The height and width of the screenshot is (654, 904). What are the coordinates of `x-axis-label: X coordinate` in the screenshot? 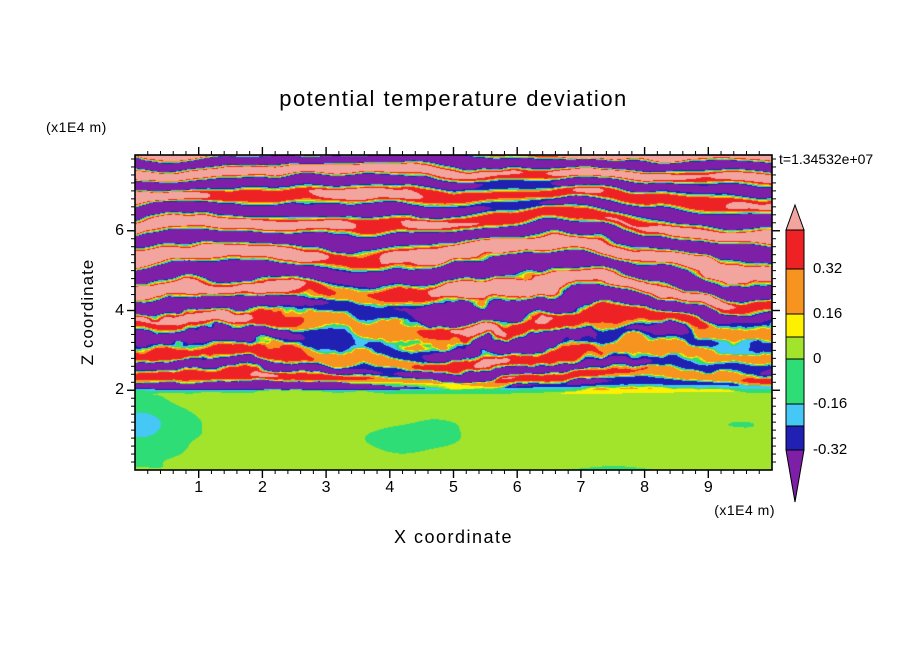 It's located at (453, 537).